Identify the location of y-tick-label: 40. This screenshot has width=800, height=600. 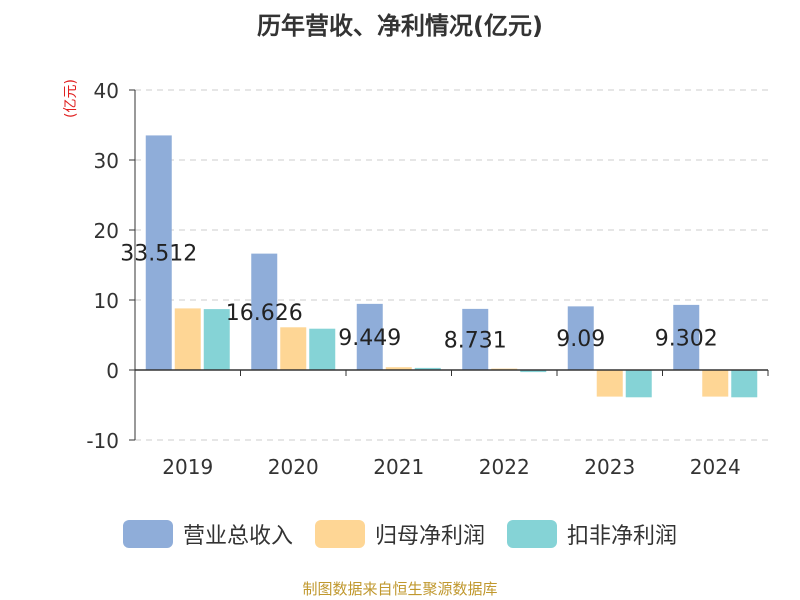
(106, 91).